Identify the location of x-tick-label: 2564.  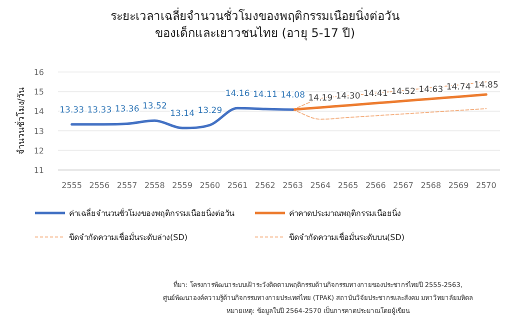
(320, 185).